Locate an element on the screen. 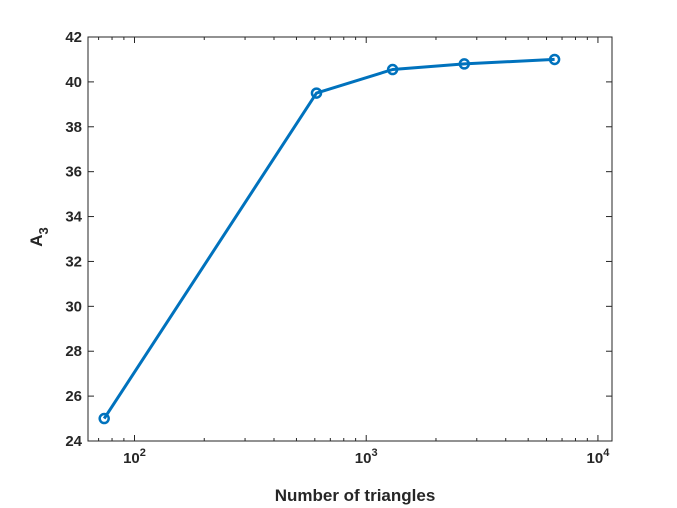  y-tick-label: 30 is located at coordinates (73, 306).